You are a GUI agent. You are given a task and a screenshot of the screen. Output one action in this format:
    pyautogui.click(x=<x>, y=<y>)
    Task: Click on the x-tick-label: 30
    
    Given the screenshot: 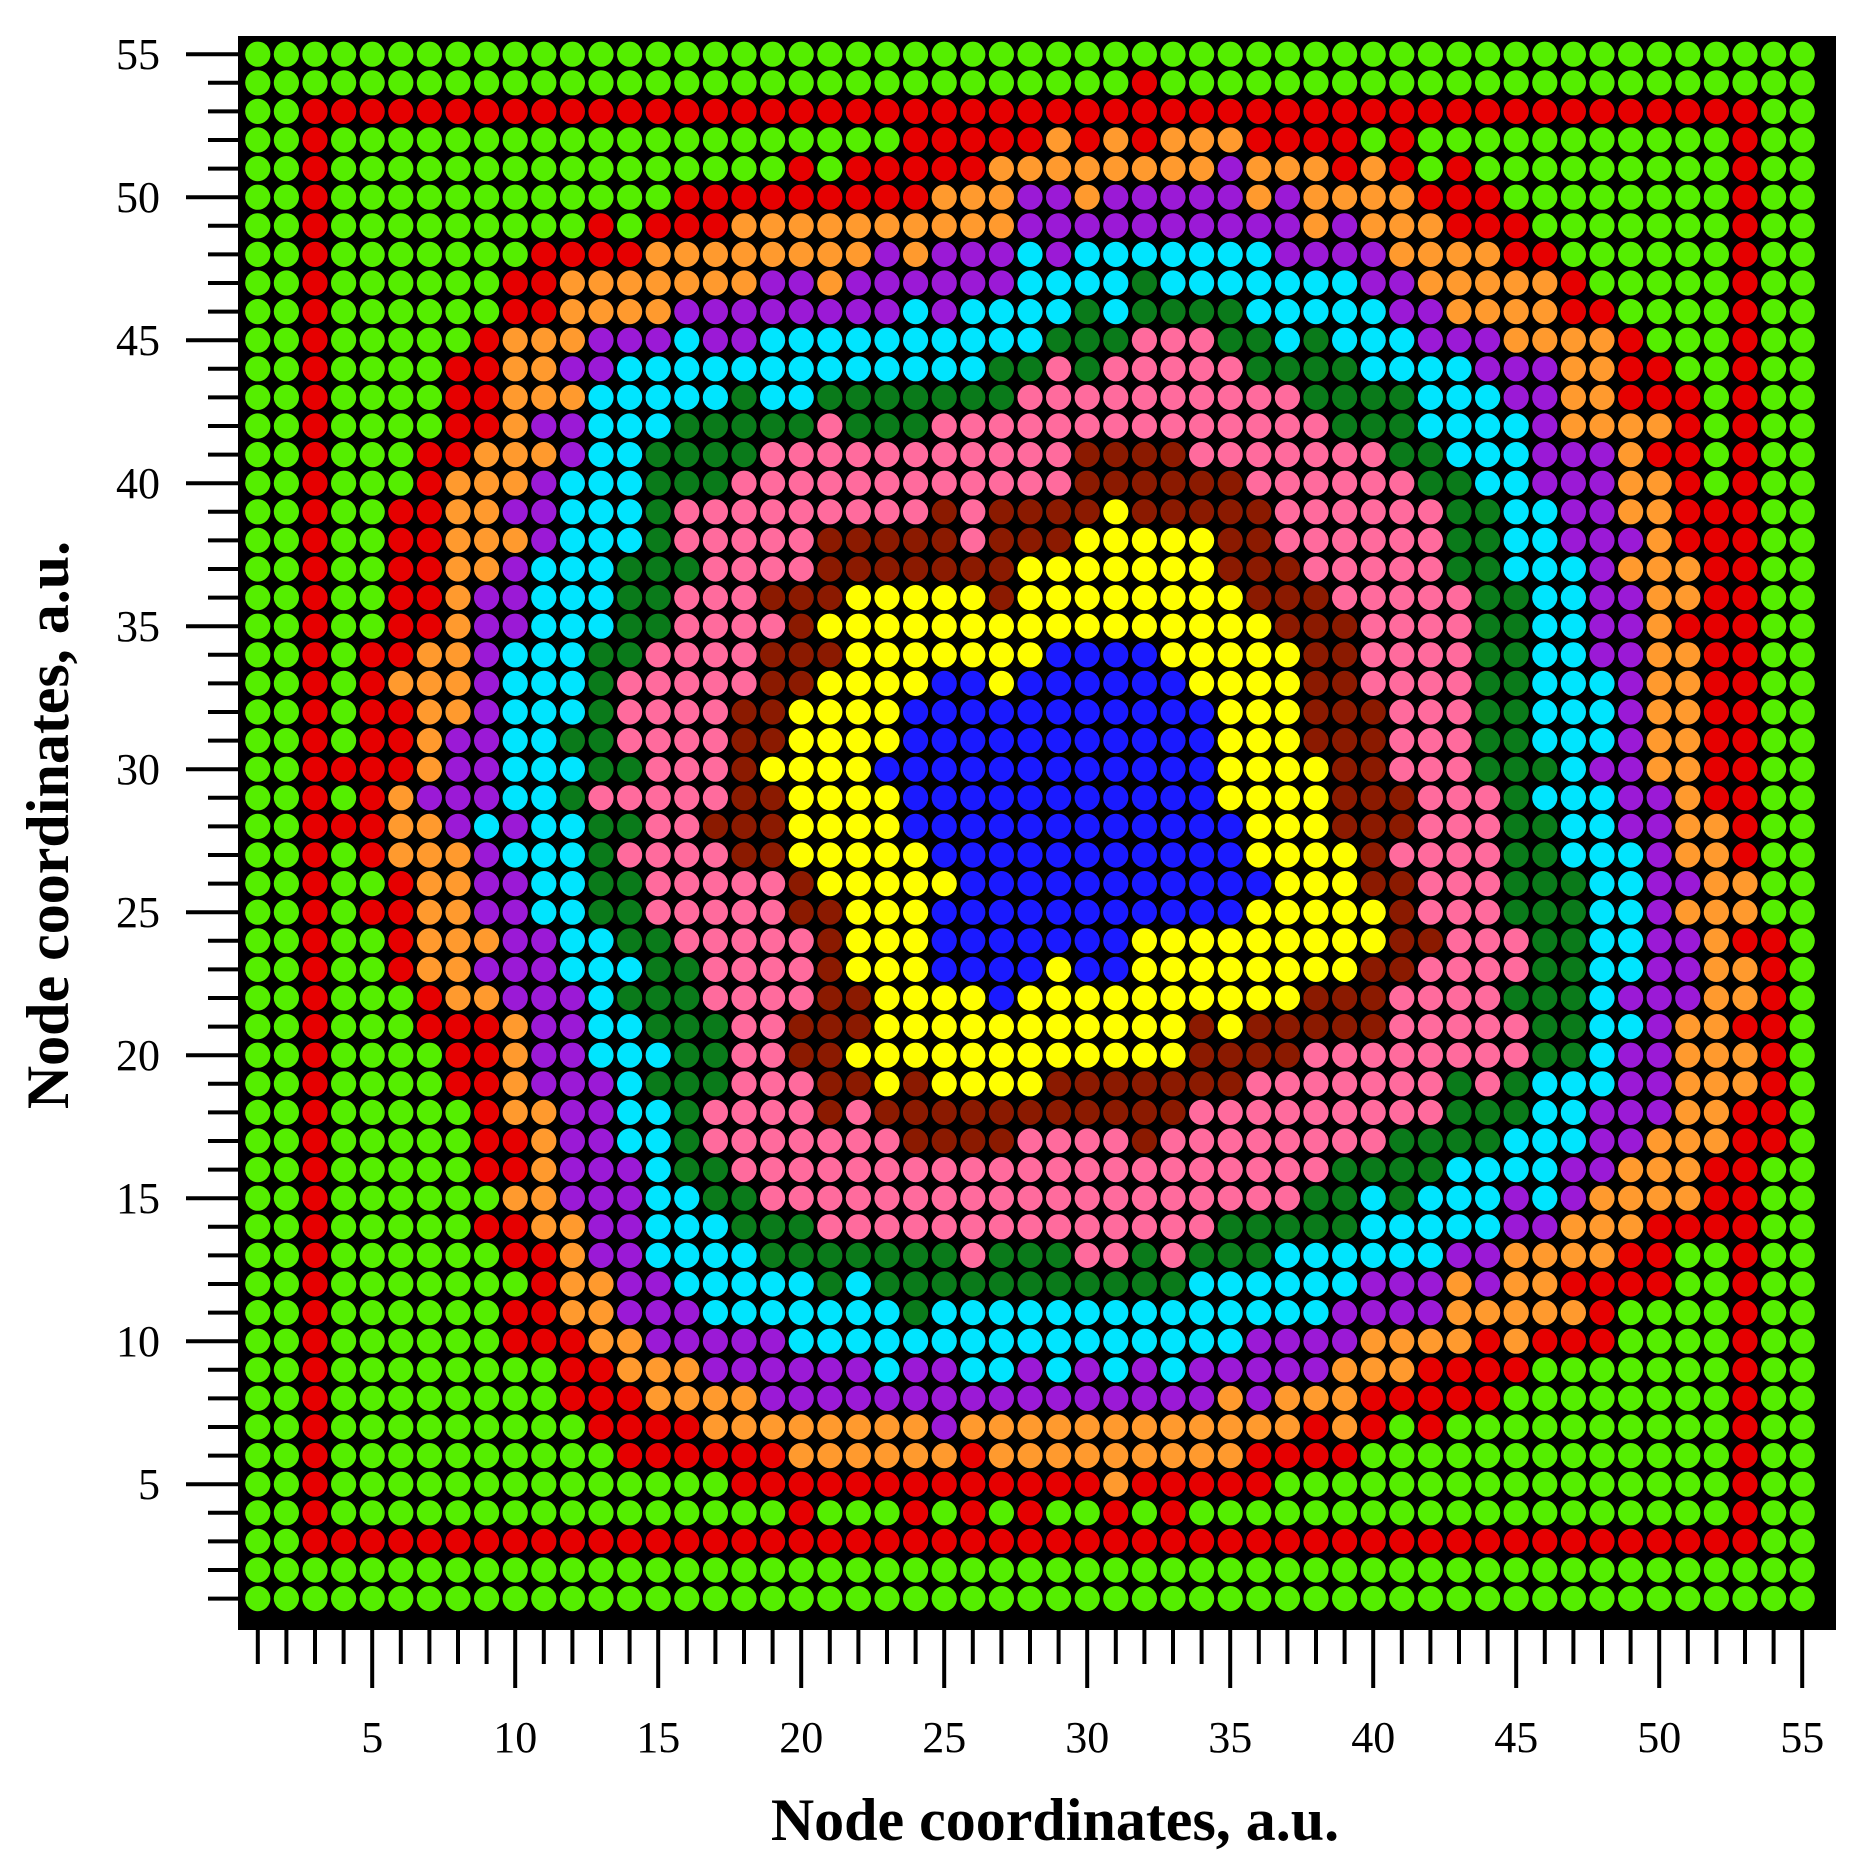 What is the action you would take?
    pyautogui.click(x=1087, y=1737)
    